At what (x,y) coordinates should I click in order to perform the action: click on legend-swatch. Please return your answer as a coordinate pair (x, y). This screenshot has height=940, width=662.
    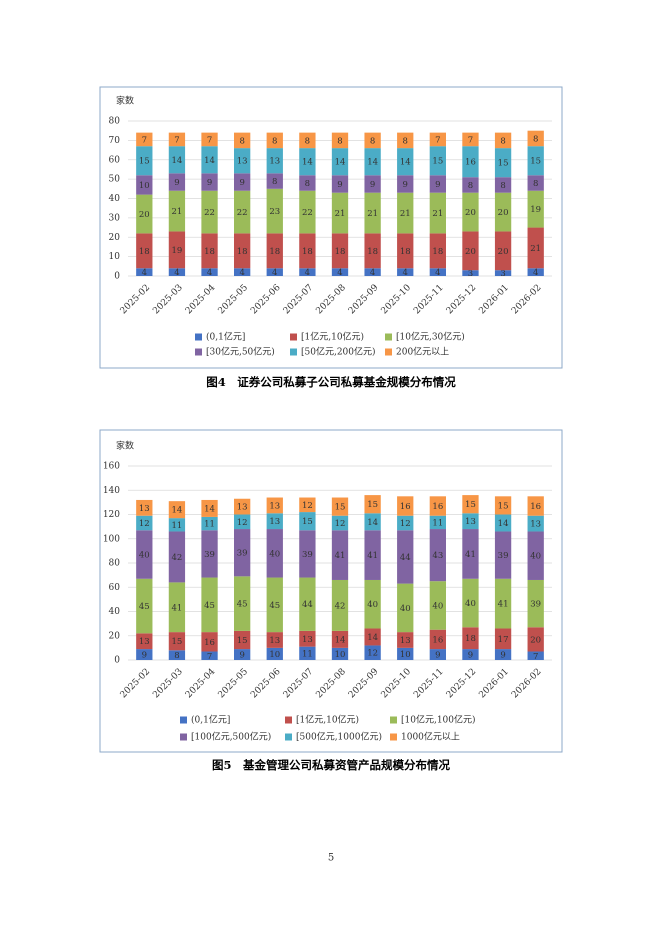
    Looking at the image, I should click on (388, 352).